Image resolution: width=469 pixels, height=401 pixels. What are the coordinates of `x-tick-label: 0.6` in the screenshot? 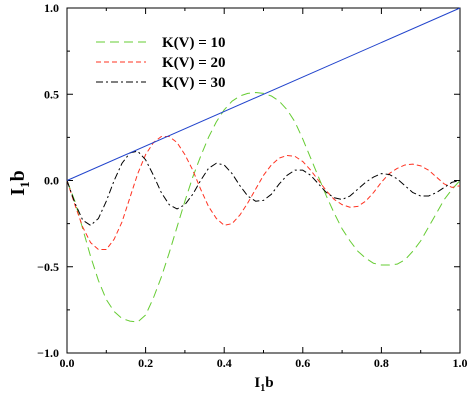 It's located at (302, 363).